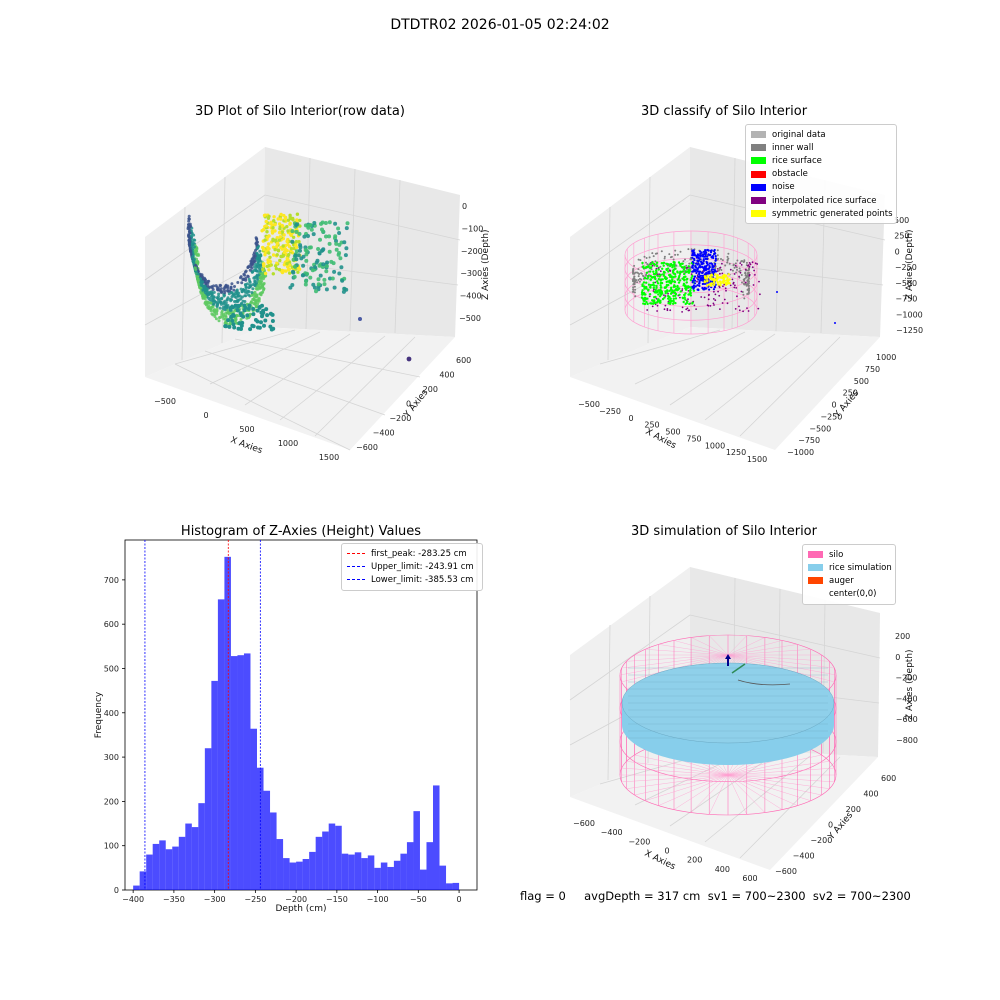  I want to click on p4-xtick-6: 600, so click(749, 878).